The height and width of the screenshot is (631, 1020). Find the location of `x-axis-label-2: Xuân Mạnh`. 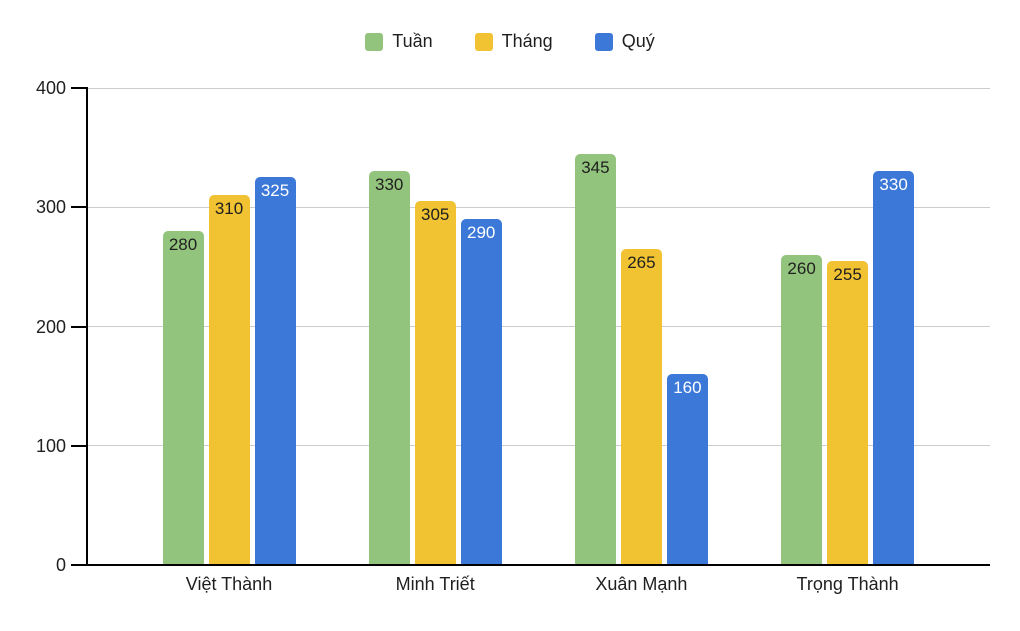

x-axis-label-2: Xuân Mạnh is located at coordinates (641, 584).